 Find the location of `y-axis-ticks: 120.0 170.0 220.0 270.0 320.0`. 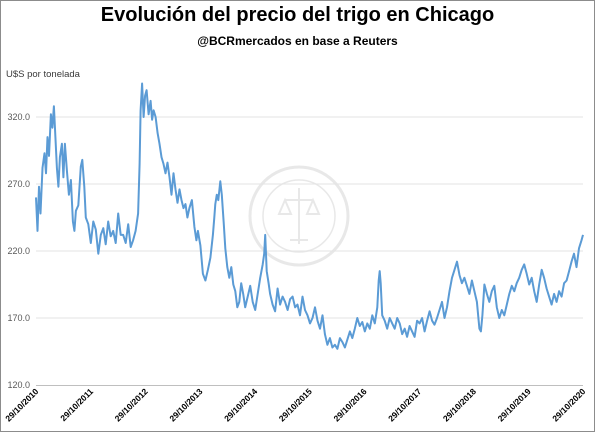

y-axis-ticks: 120.0 170.0 220.0 270.0 320.0 is located at coordinates (18, 251).